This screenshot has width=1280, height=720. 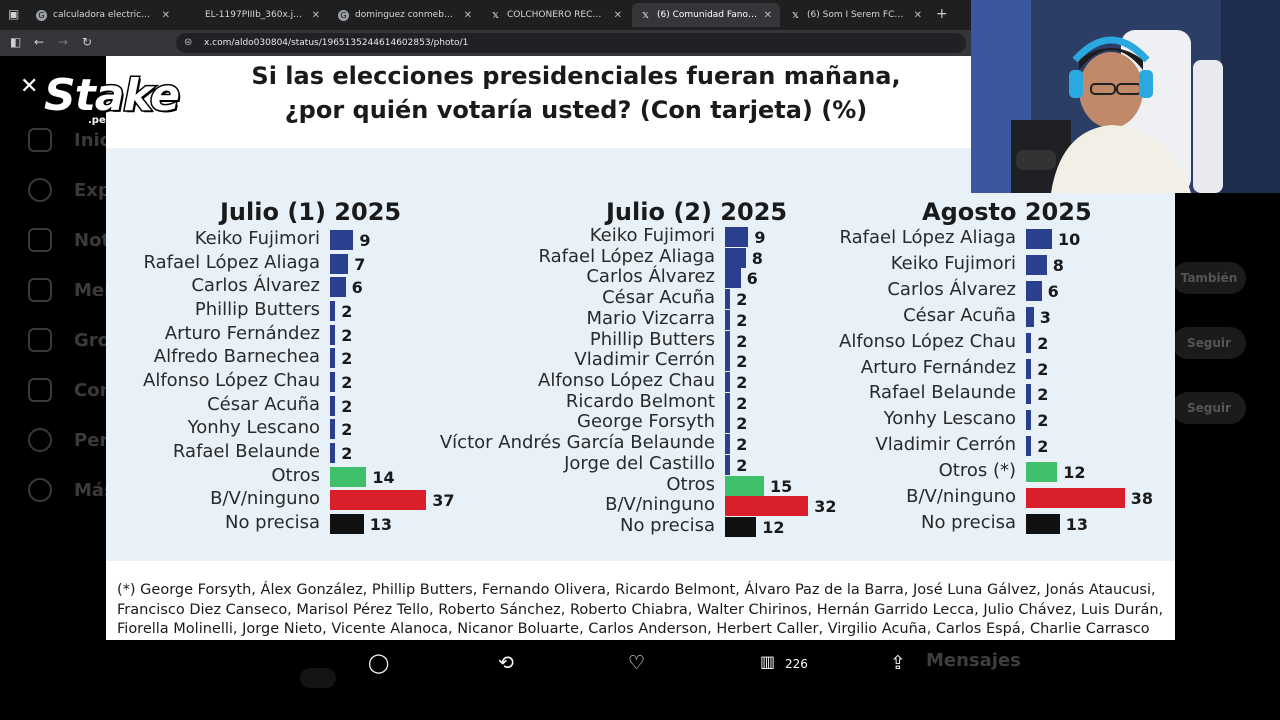 I want to click on new-tab-icon: +, so click(x=942, y=14).